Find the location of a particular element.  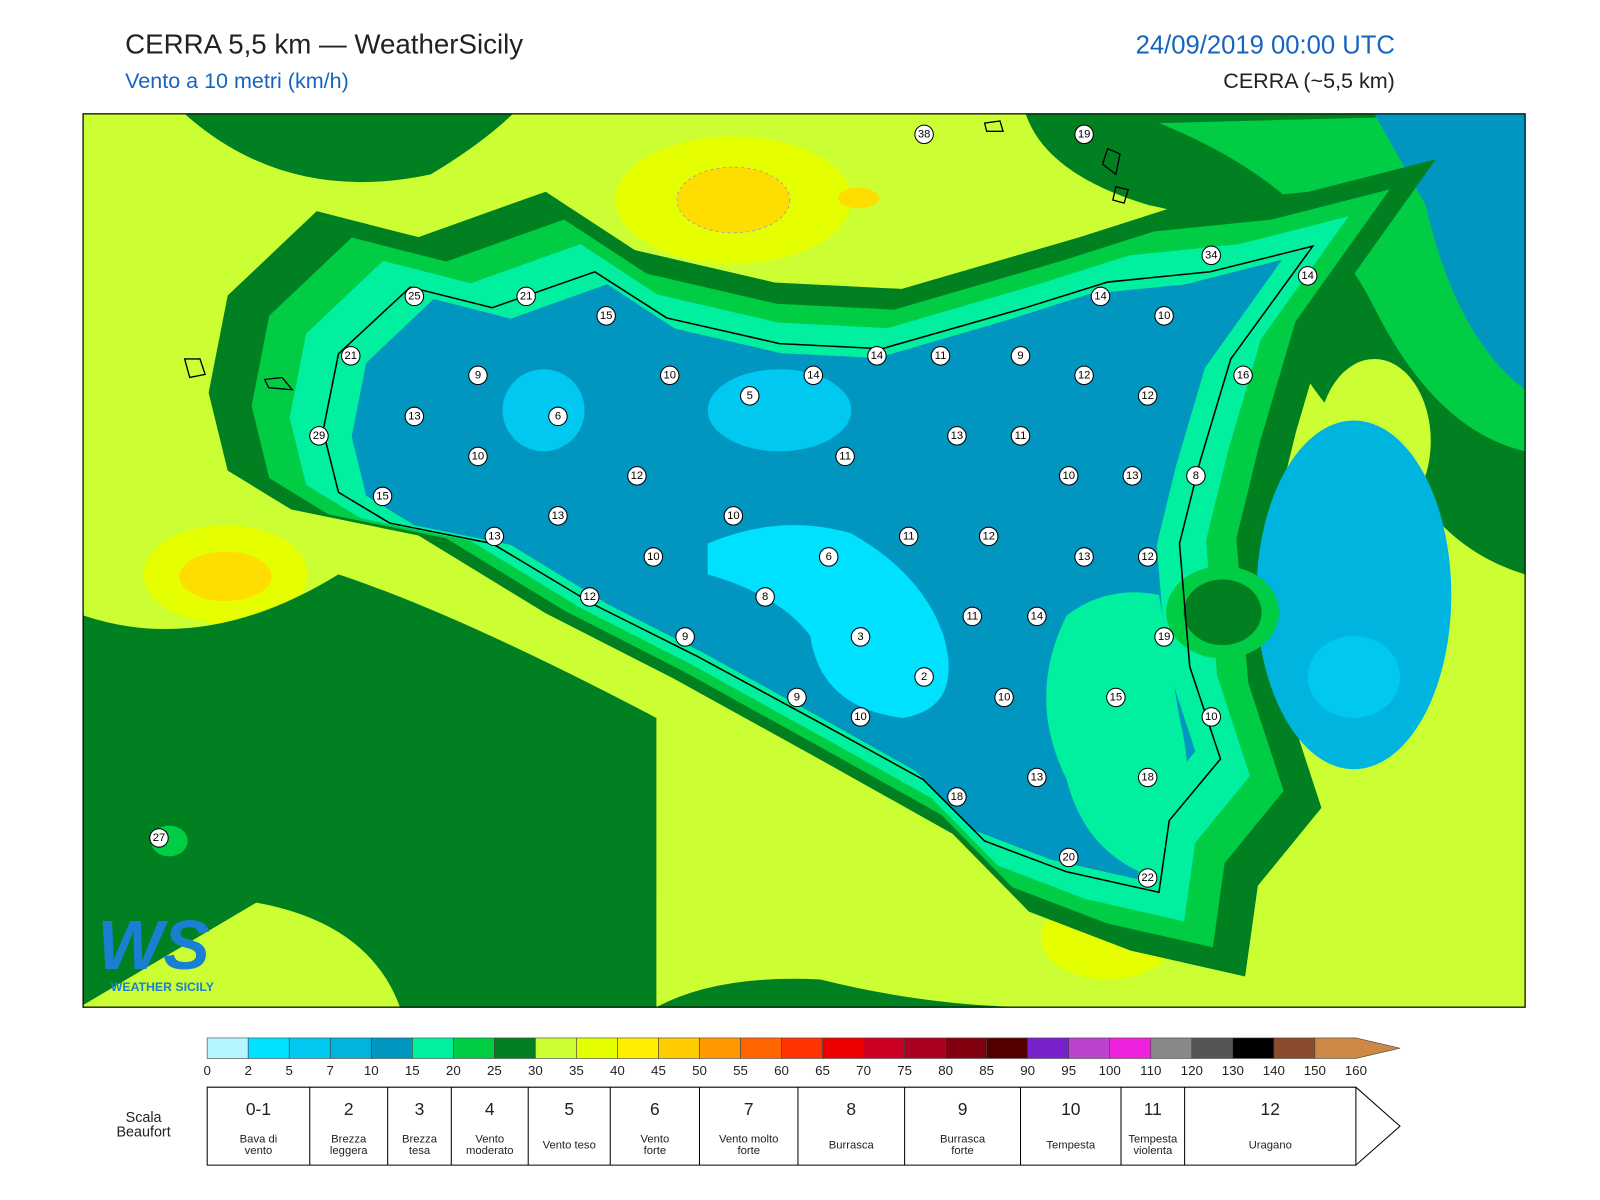

colorbar-tick: 70 is located at coordinates (863, 1070).